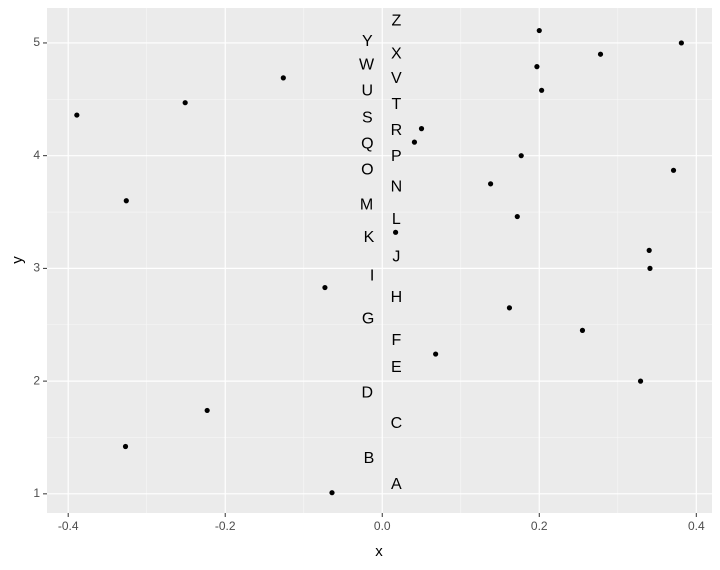  What do you see at coordinates (367, 144) in the screenshot?
I see `point-label: Q` at bounding box center [367, 144].